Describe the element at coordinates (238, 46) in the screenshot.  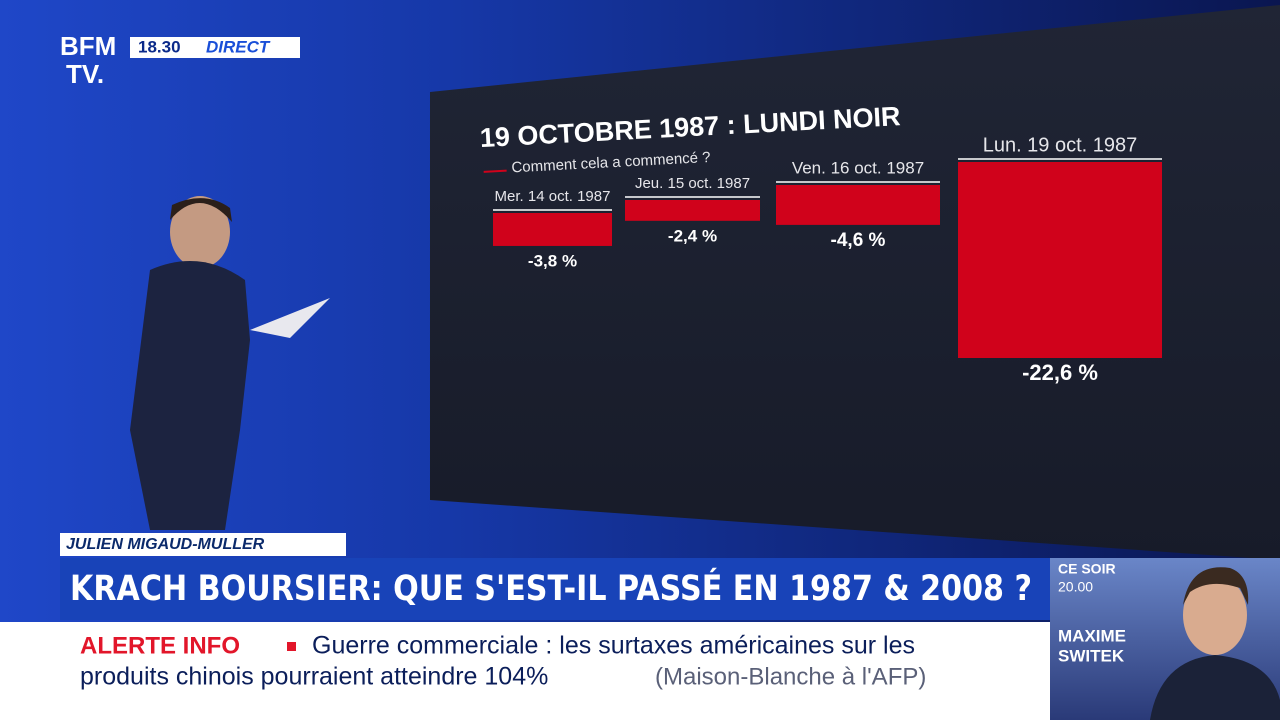
I see `live-badge: DIRECT` at that location.